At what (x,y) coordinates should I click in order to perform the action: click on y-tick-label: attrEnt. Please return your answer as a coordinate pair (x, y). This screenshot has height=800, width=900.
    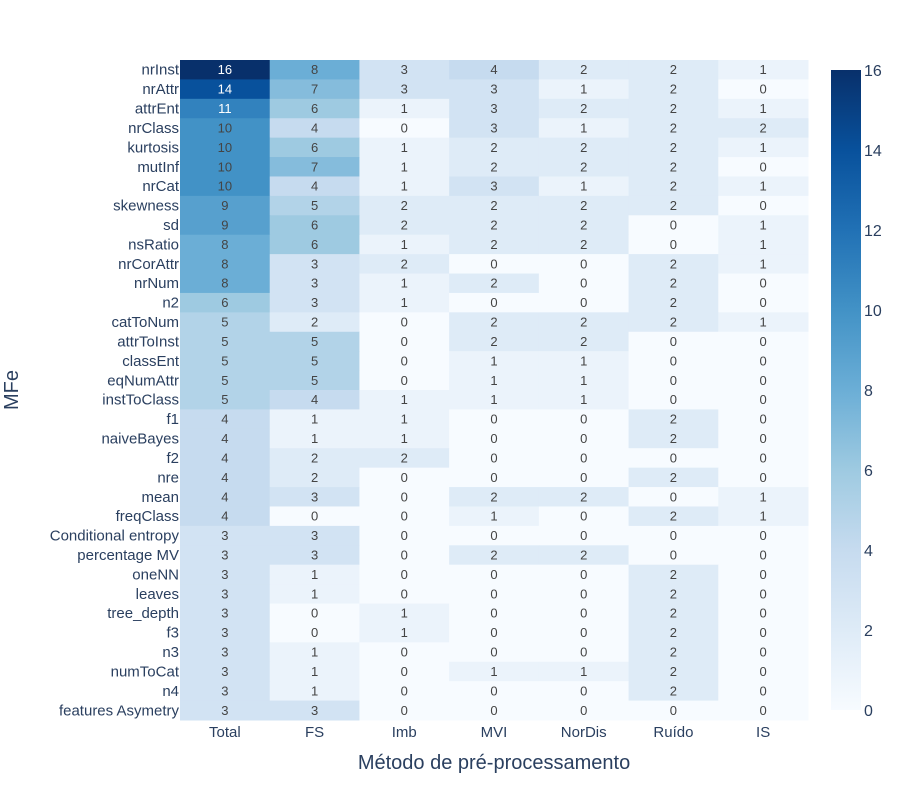
    Looking at the image, I should click on (157, 109).